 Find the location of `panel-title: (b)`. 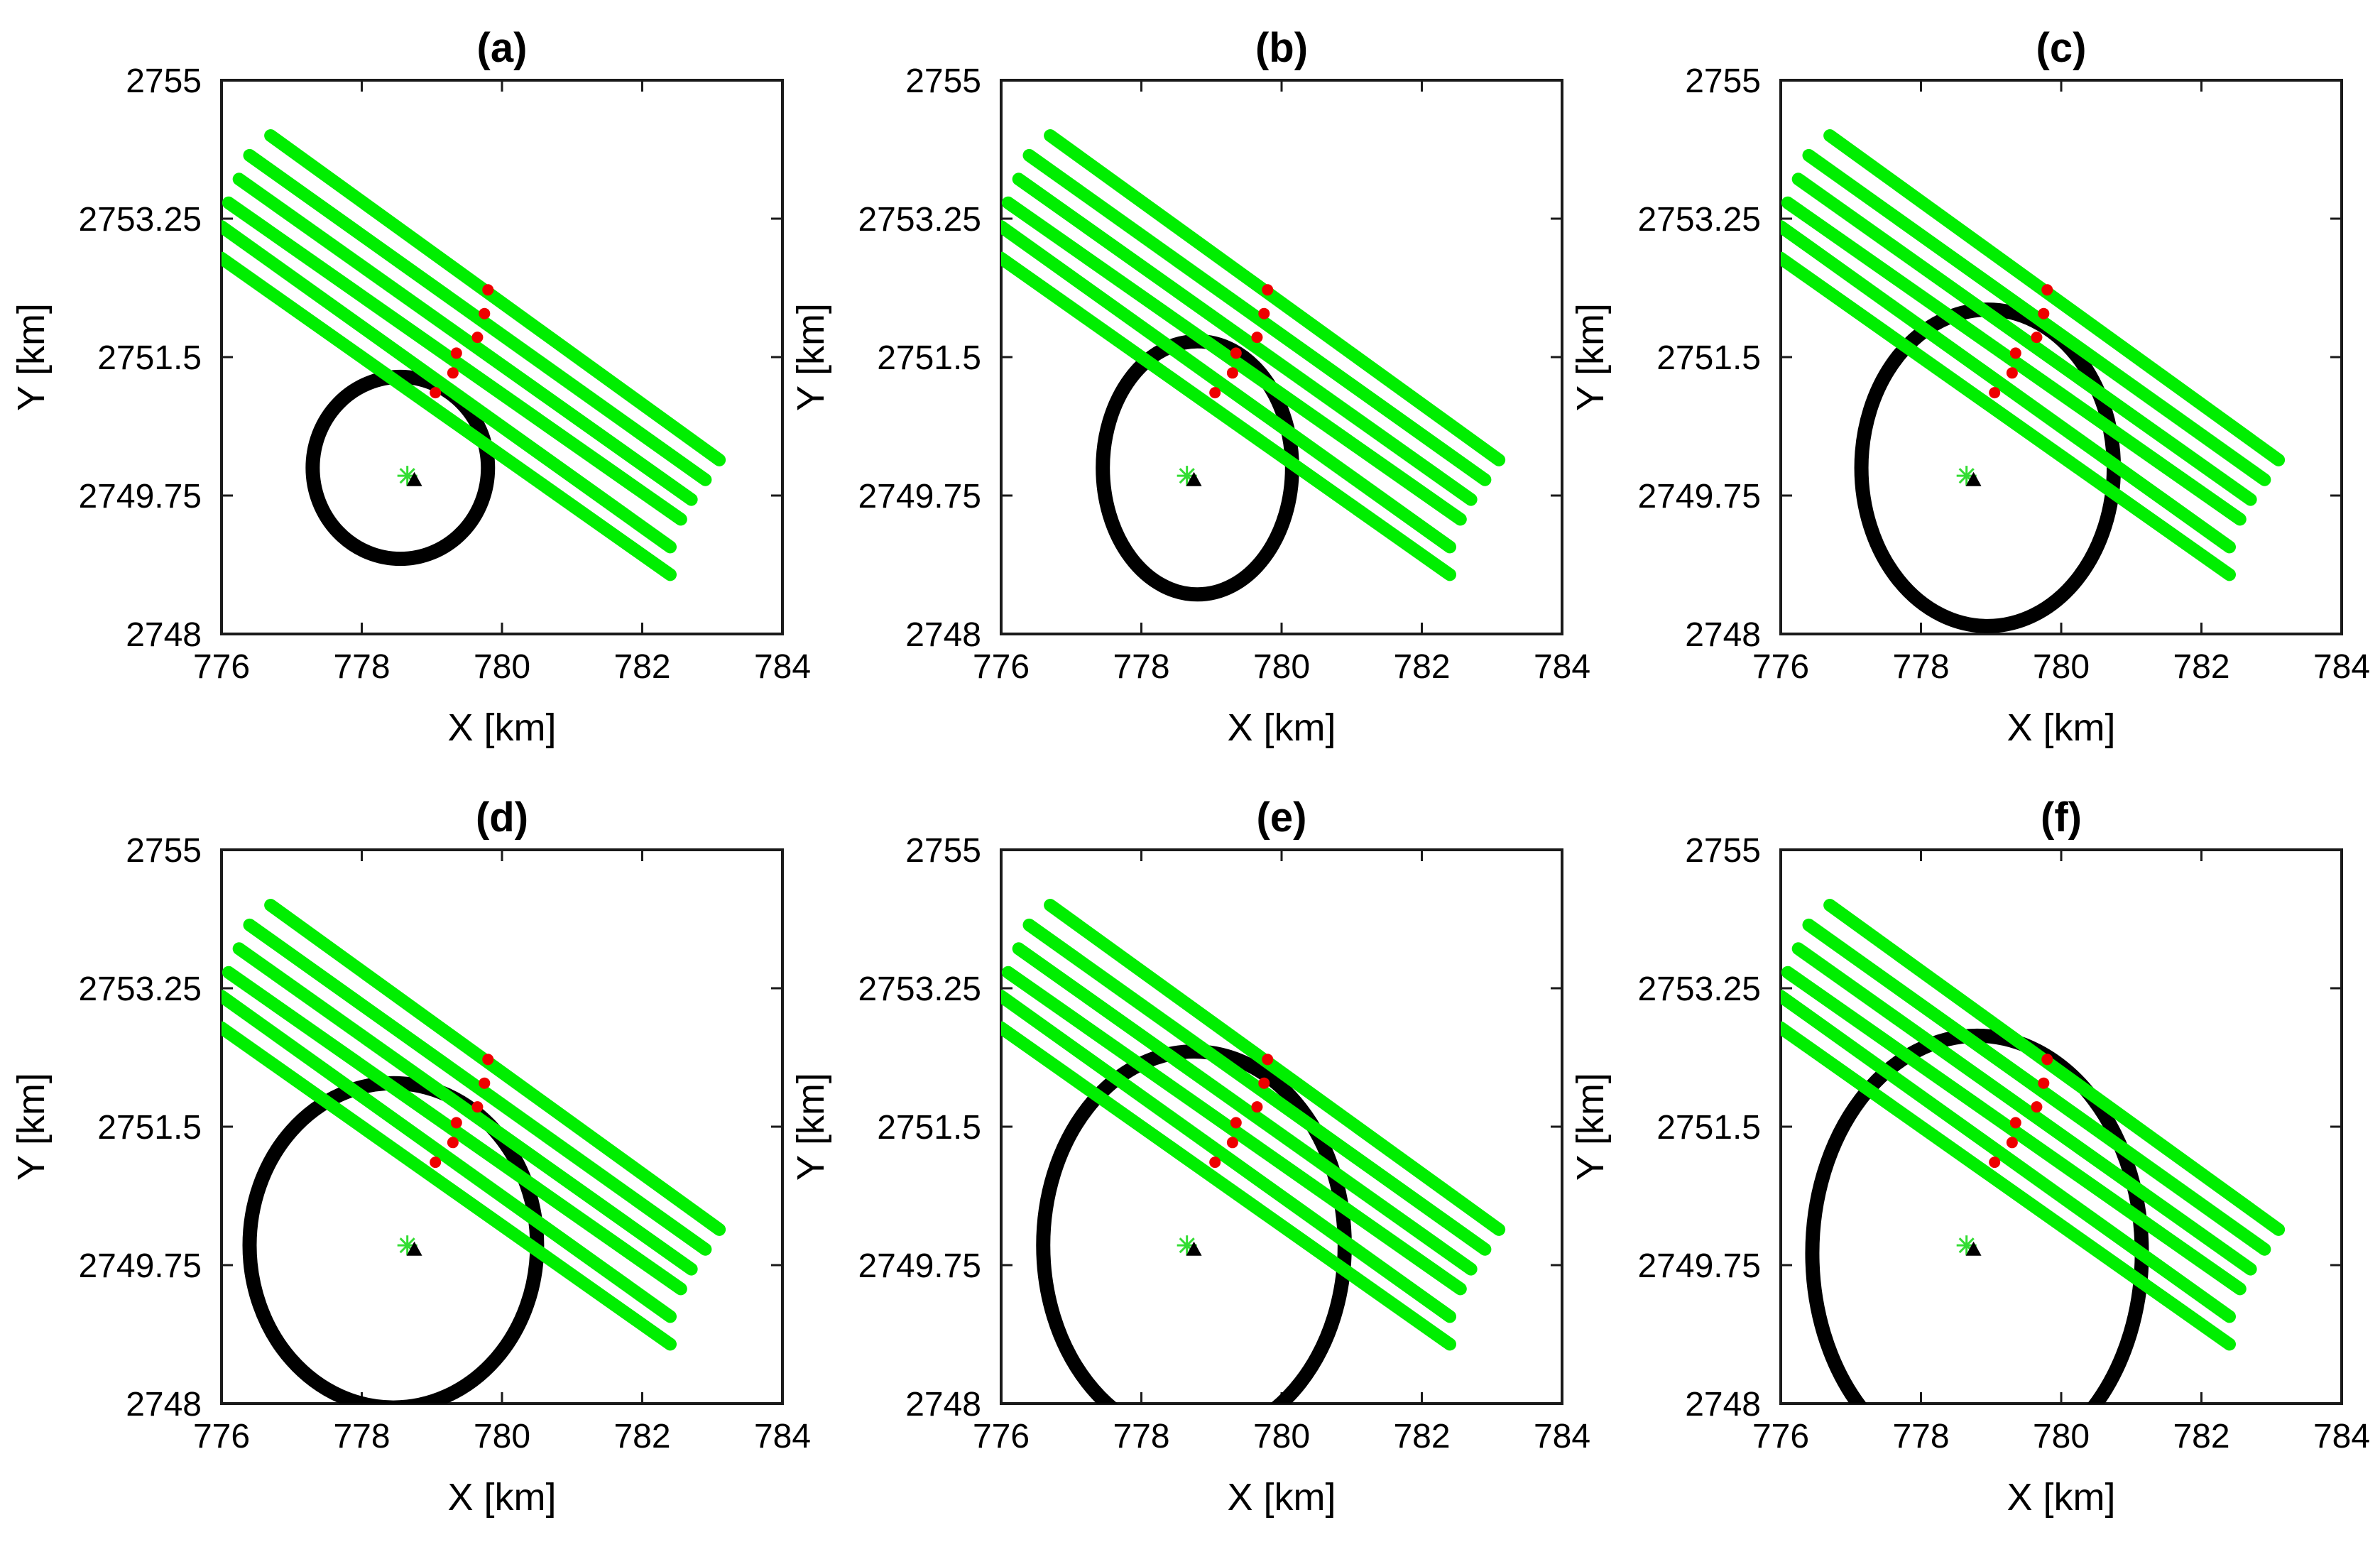

panel-title: (b) is located at coordinates (1281, 48).